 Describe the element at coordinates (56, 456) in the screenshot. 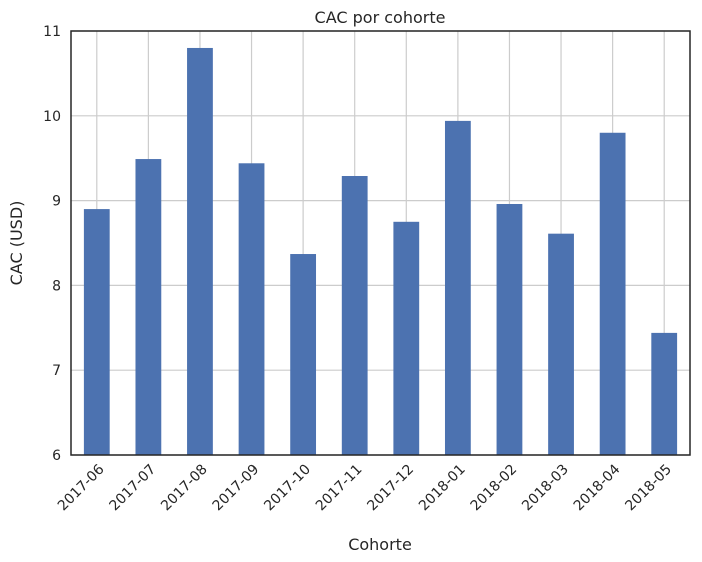

I see `y-tick-label: 6` at that location.